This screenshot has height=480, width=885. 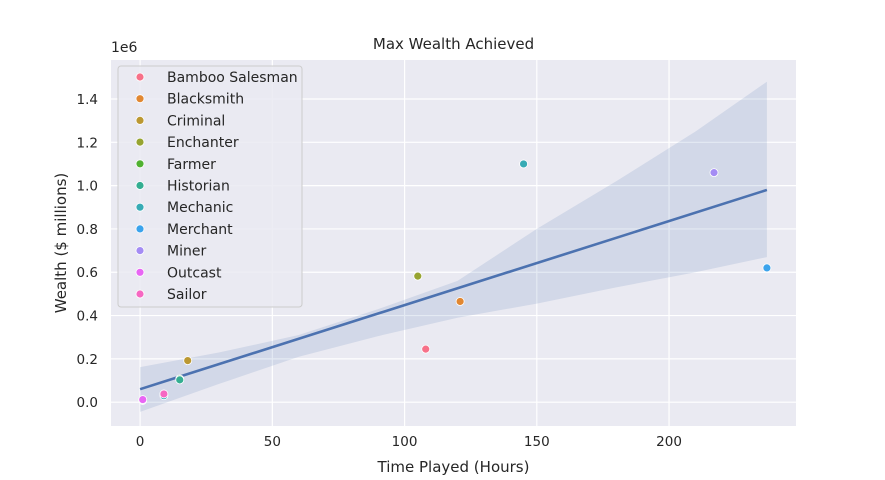 What do you see at coordinates (453, 44) in the screenshot?
I see `chart-title: Max Wealth Achieved` at bounding box center [453, 44].